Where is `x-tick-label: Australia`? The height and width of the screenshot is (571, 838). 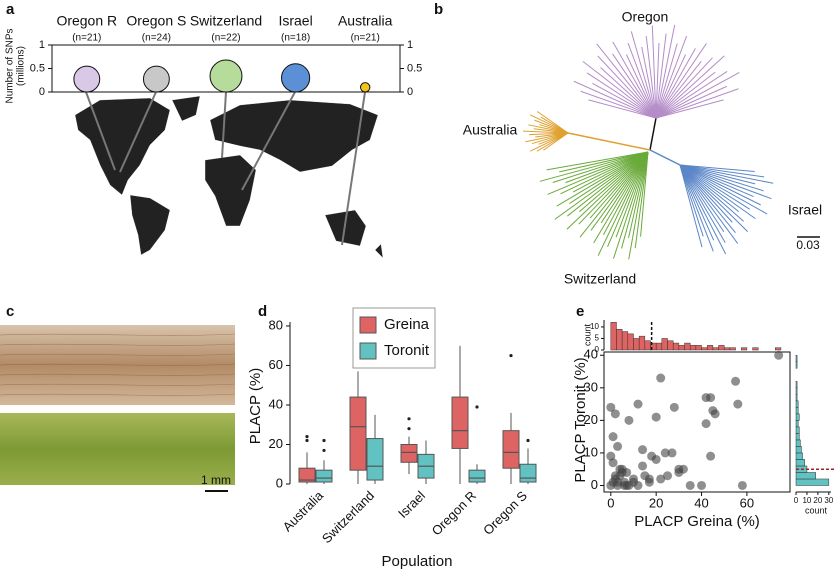
x-tick-label: Australia is located at coordinates (303, 510).